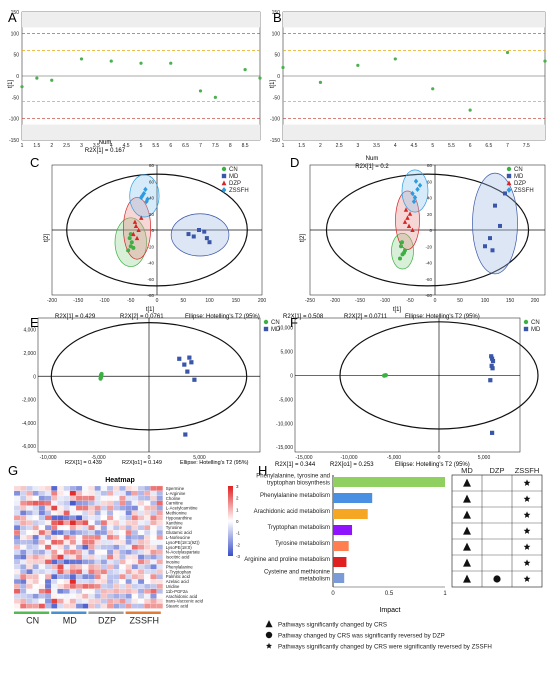  Describe the element at coordinates (175, 522) in the screenshot. I see `heatmap-row-label: Xanthine` at that location.